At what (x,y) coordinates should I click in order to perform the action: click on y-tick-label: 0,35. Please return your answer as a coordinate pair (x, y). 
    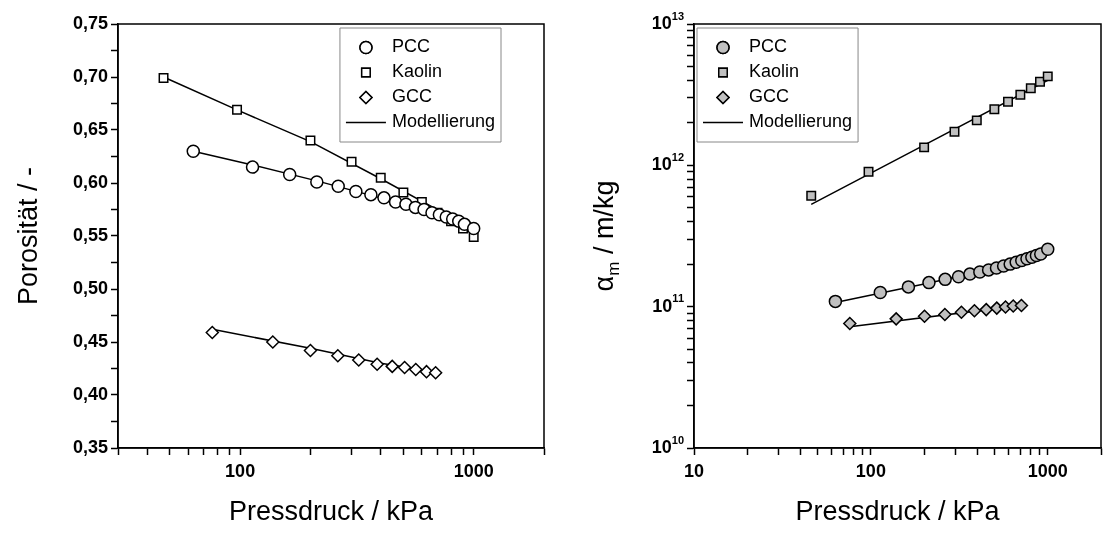
    Looking at the image, I should click on (90, 446).